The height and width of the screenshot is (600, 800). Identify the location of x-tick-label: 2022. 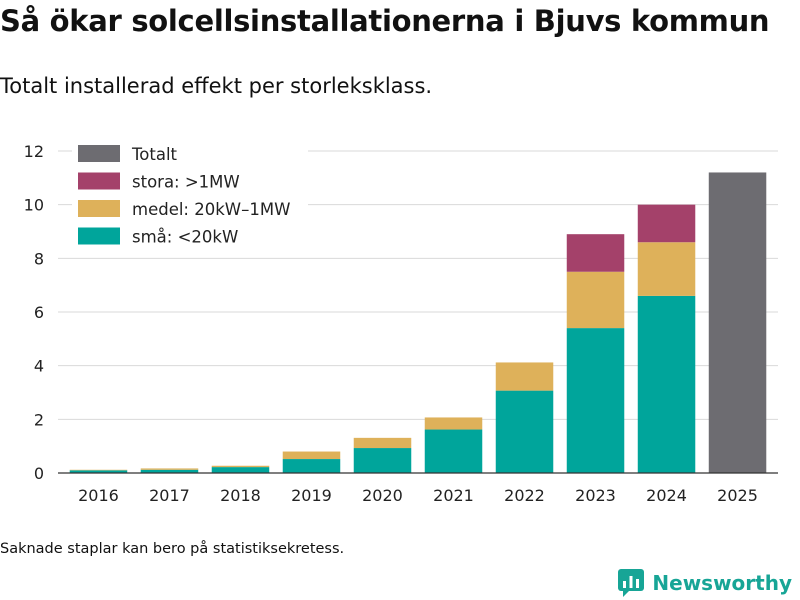
(524, 495).